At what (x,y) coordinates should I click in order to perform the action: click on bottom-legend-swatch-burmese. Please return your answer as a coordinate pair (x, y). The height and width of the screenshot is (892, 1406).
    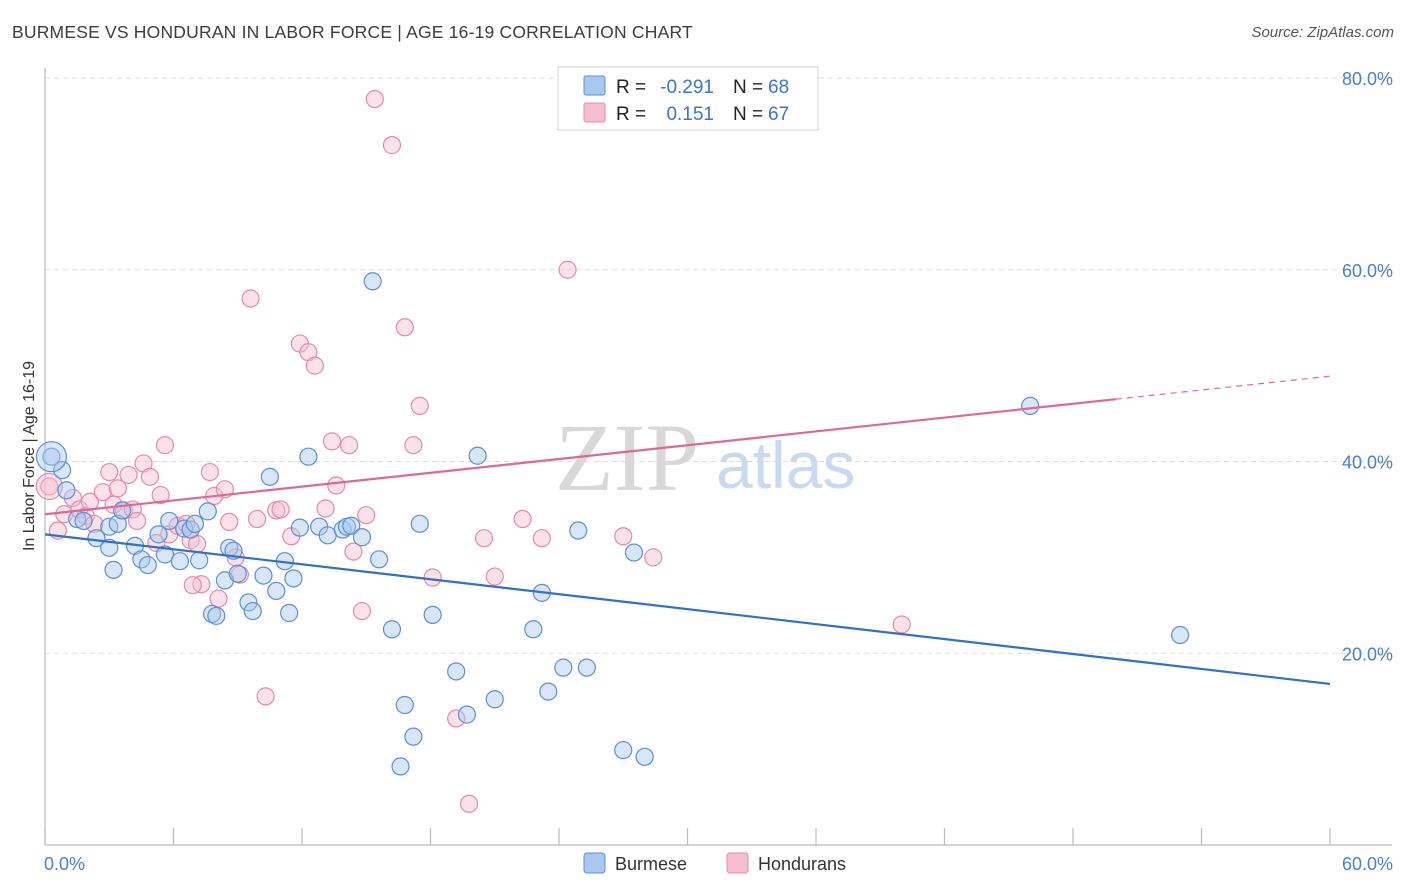
    Looking at the image, I should click on (594, 863).